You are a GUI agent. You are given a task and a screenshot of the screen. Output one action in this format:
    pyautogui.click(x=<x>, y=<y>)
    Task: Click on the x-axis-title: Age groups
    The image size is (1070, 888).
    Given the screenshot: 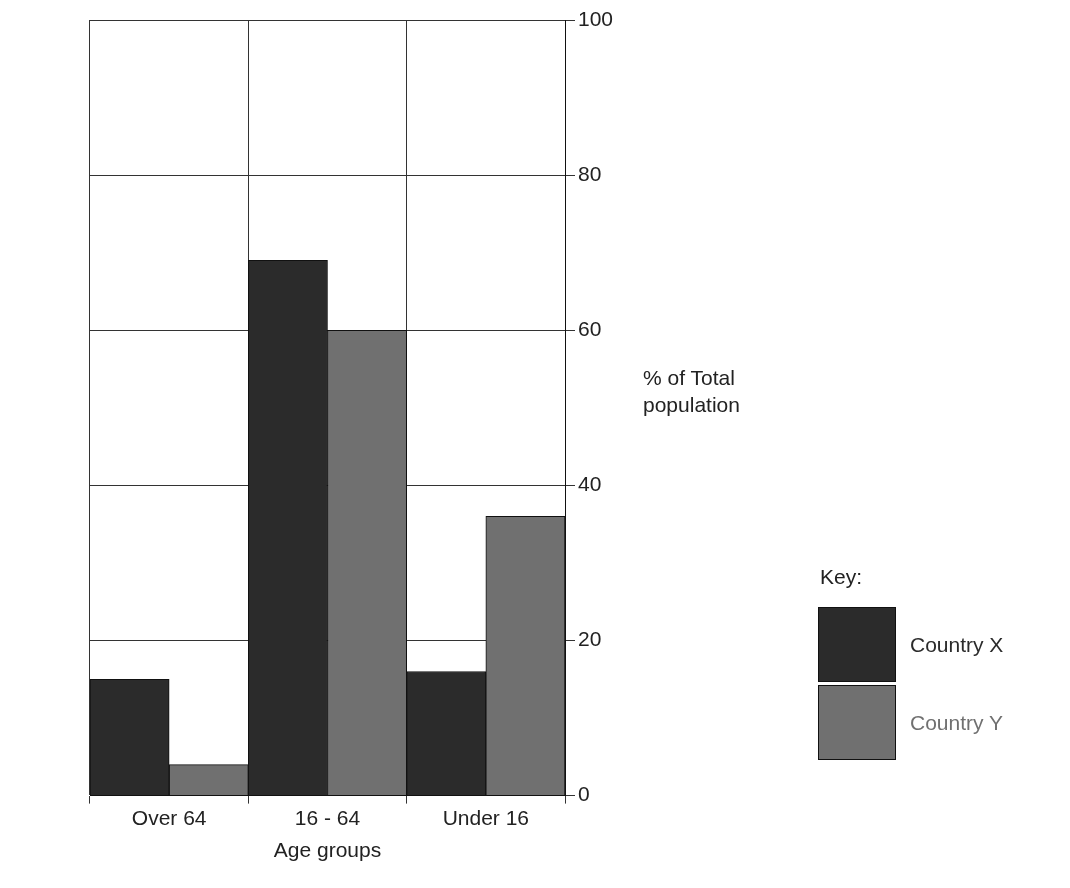 What is the action you would take?
    pyautogui.click(x=327, y=850)
    